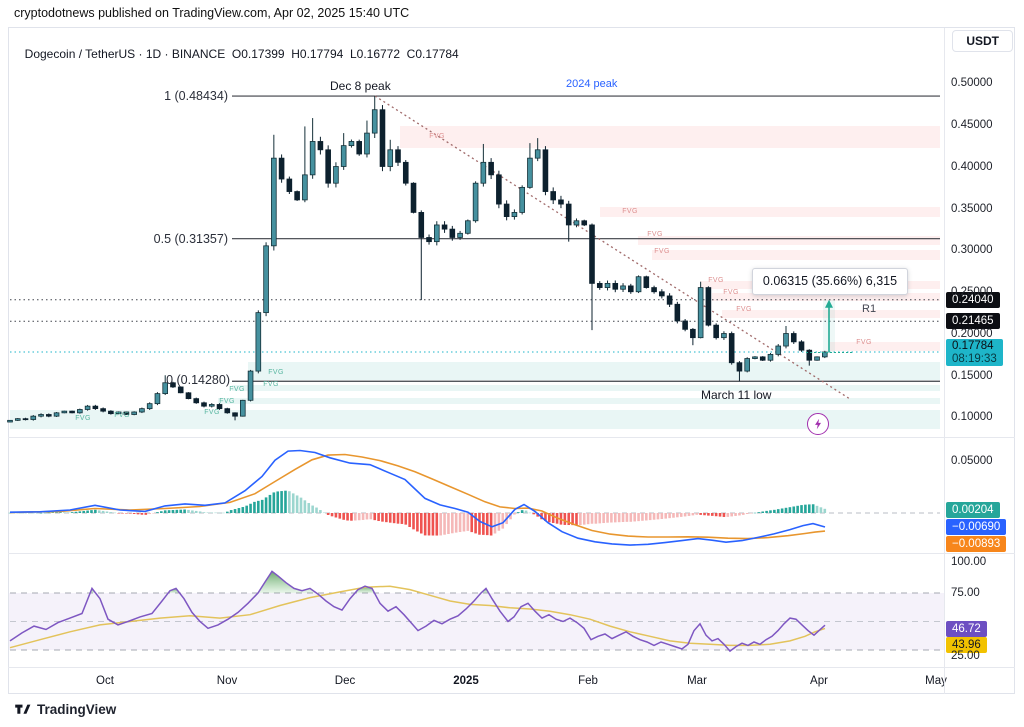 The height and width of the screenshot is (727, 1024). I want to click on pane-divider, so click(511, 553).